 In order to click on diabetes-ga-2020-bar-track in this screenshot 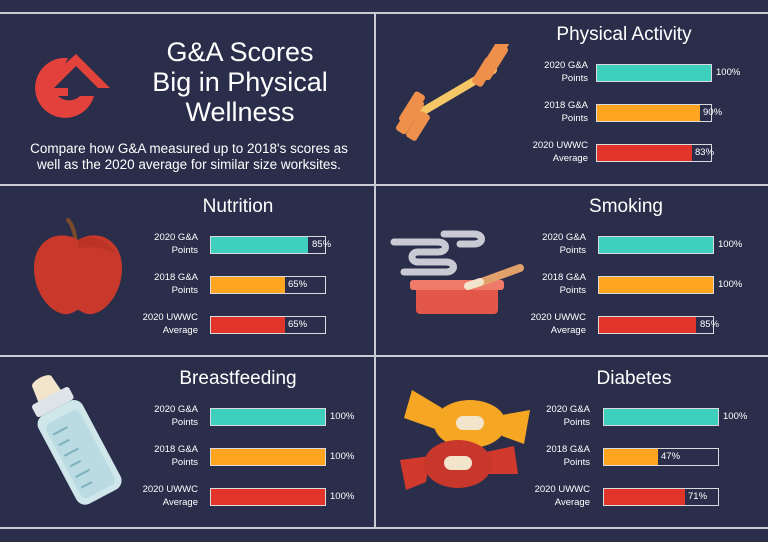, I will do `click(661, 417)`.